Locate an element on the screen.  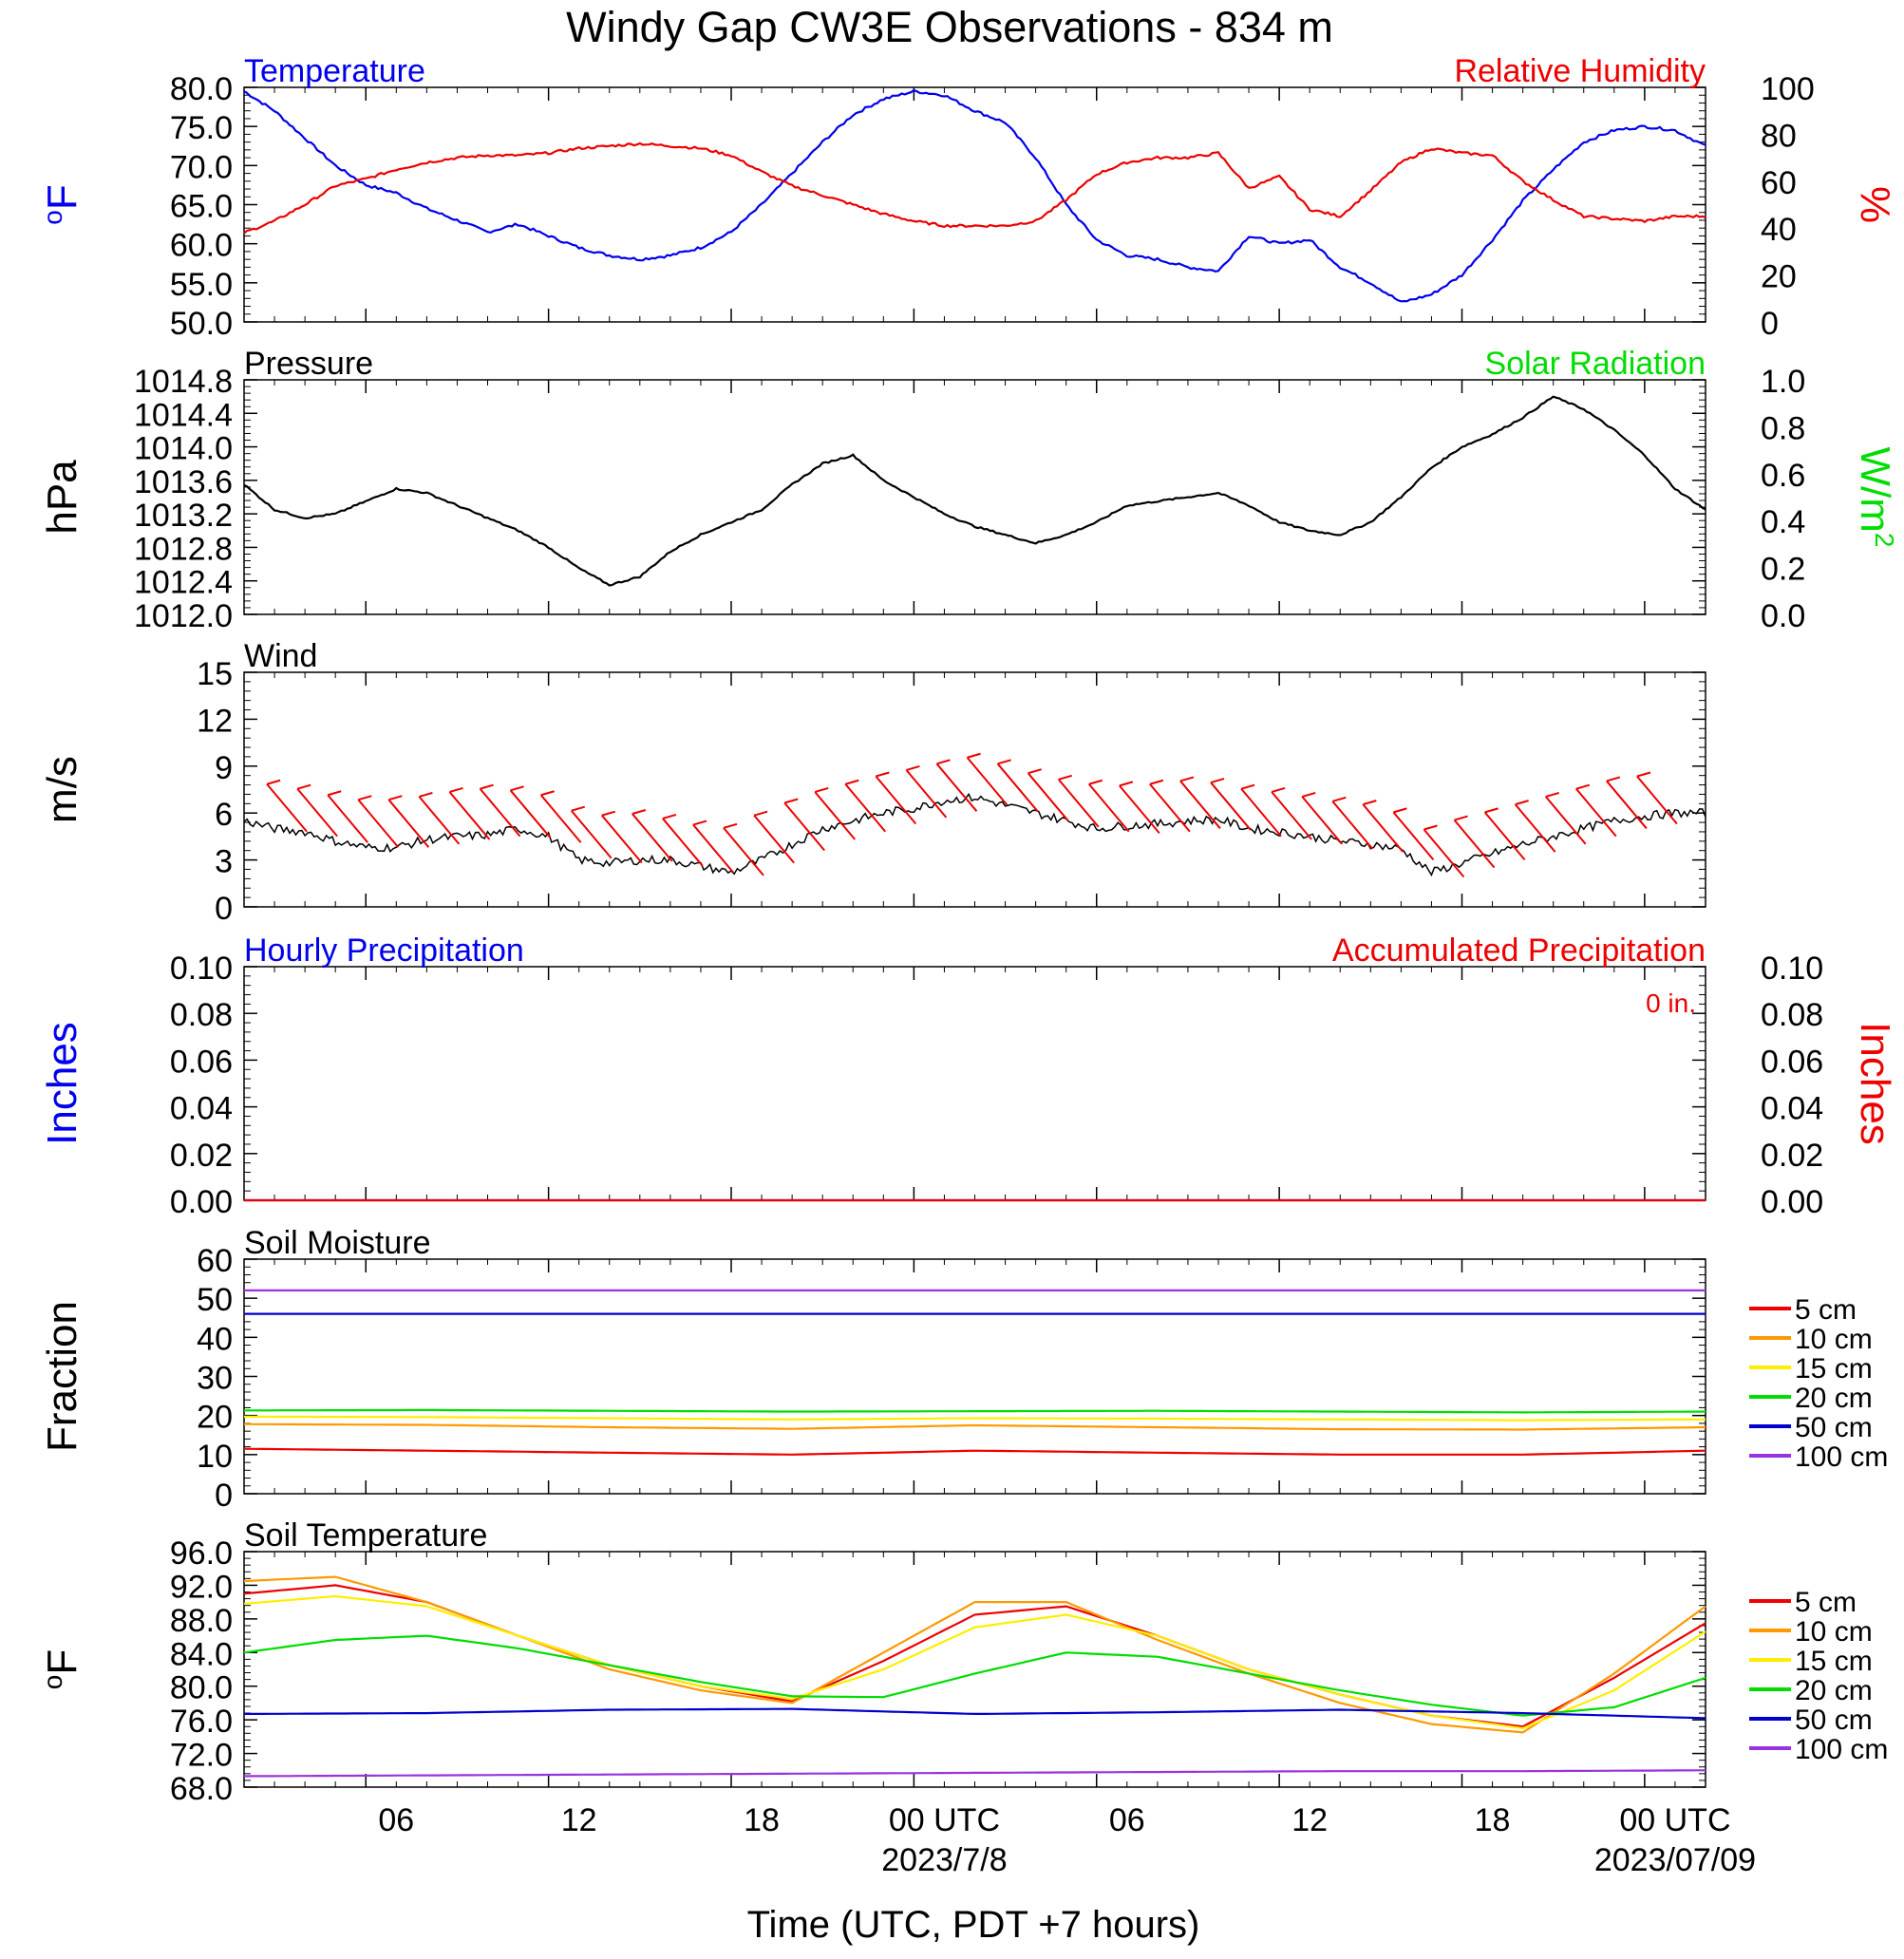
chart-title: Windy Gap CW3E Observations - 834 m is located at coordinates (950, 27).